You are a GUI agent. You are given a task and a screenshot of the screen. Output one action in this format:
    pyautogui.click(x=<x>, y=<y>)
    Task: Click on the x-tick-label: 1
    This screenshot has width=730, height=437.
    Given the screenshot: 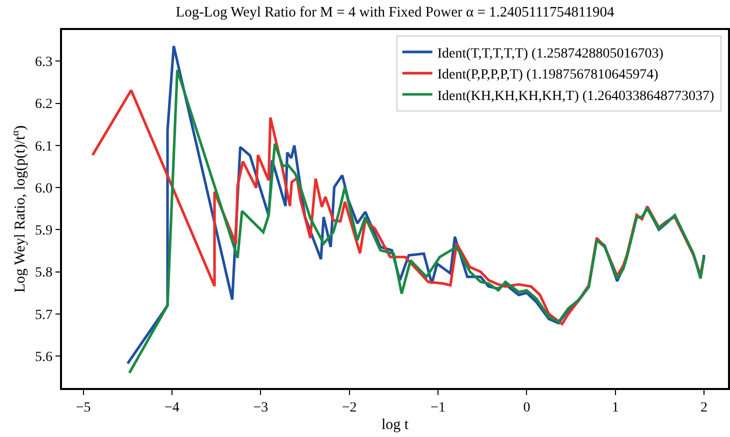 What is the action you would take?
    pyautogui.click(x=615, y=408)
    